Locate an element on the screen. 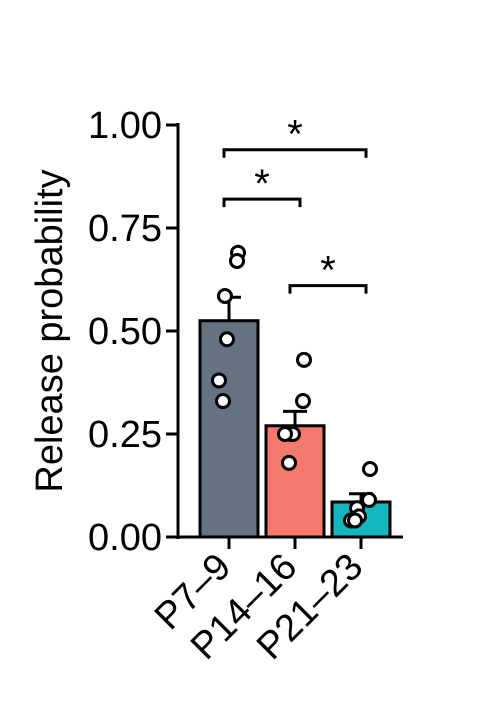  y-axis-title: Release probability is located at coordinates (50, 330).